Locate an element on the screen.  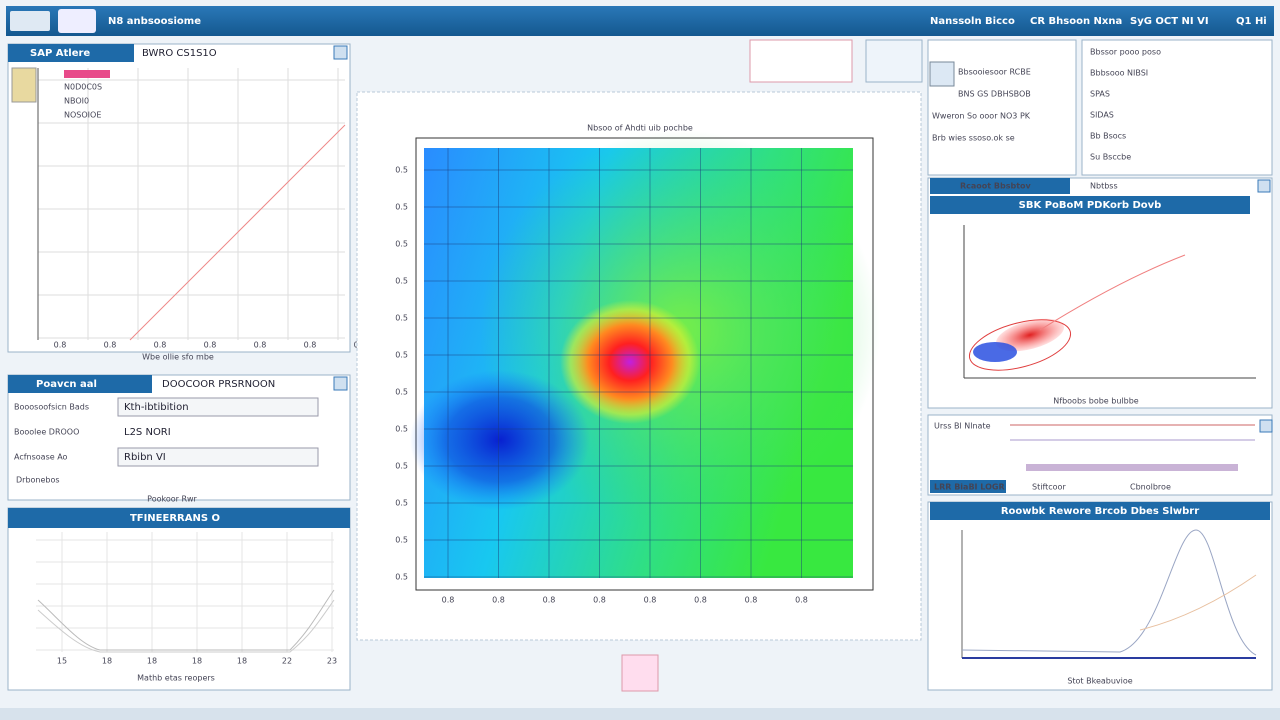
field-value: Rbibn VI is located at coordinates (145, 457).